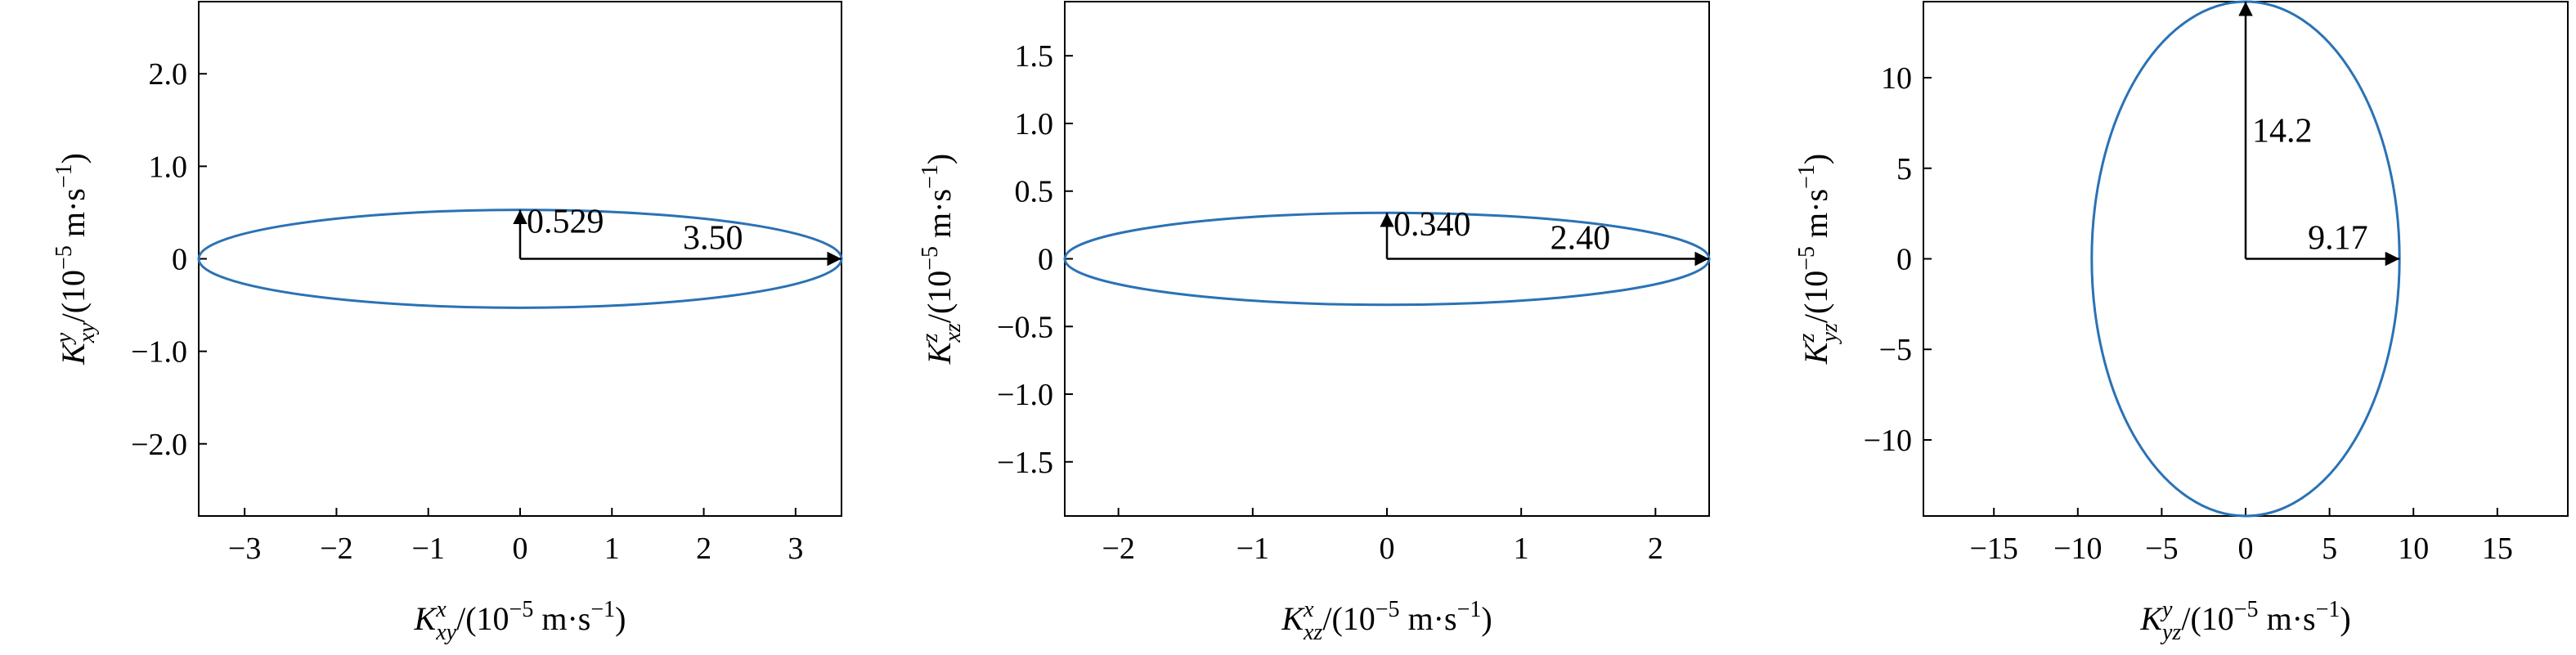 Image resolution: width=2576 pixels, height=655 pixels. Describe the element at coordinates (168, 74) in the screenshot. I see `y-tick-label: 2.0` at that location.